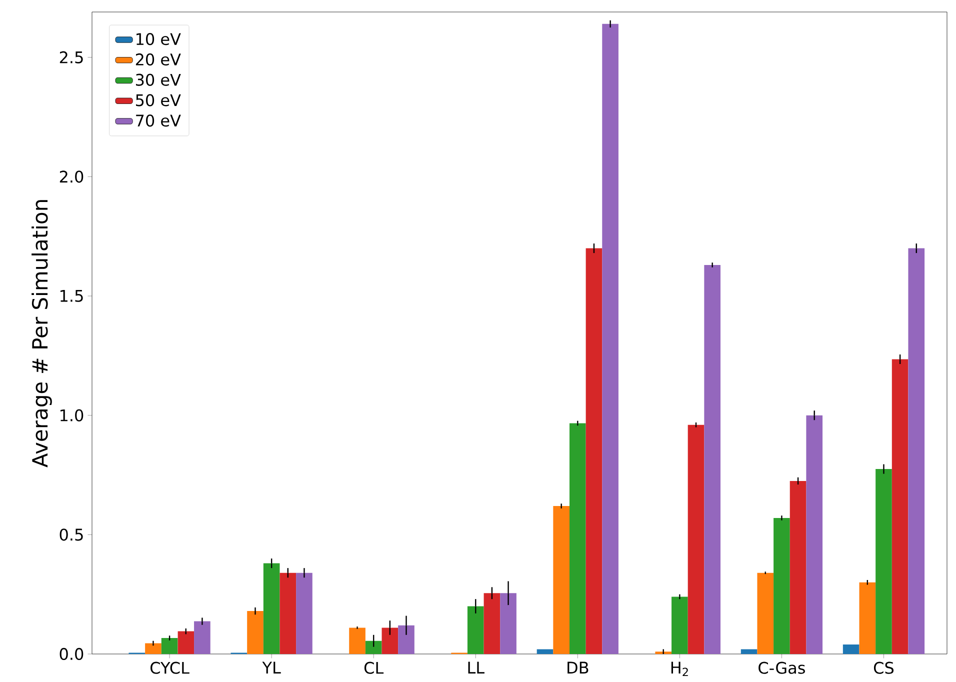 Image resolution: width=956 pixels, height=682 pixels. Describe the element at coordinates (374, 668) in the screenshot. I see `x-tick-label: CL` at that location.